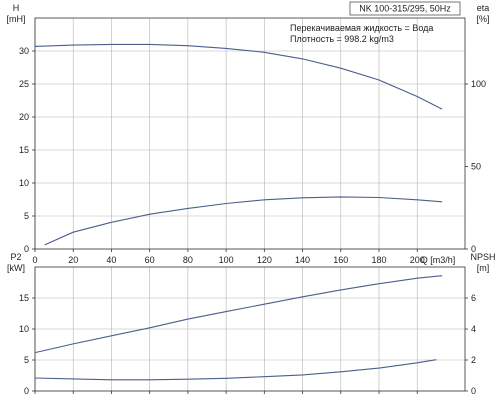  I want to click on panel-2-left-tick-label: 10, so click(24, 329).